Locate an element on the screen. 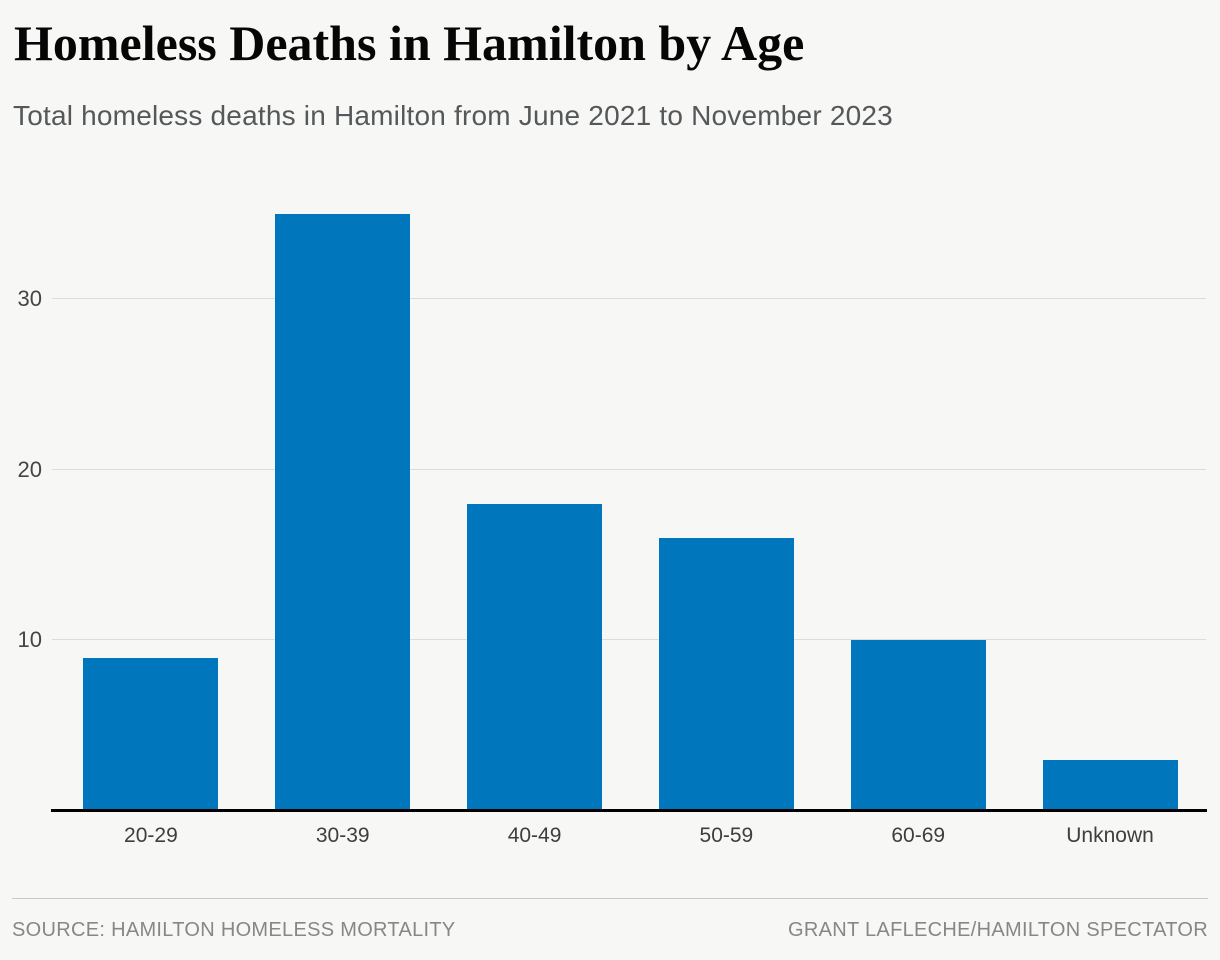  footer-divider is located at coordinates (610, 898).